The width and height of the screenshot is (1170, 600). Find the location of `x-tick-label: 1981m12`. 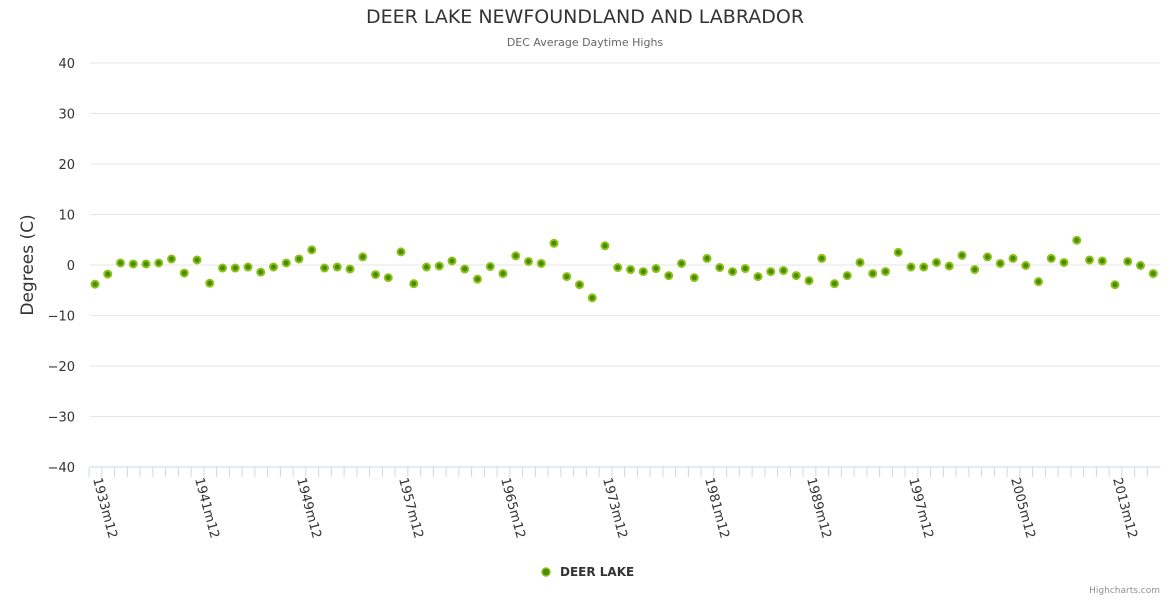

x-tick-label: 1981m12 is located at coordinates (716, 508).